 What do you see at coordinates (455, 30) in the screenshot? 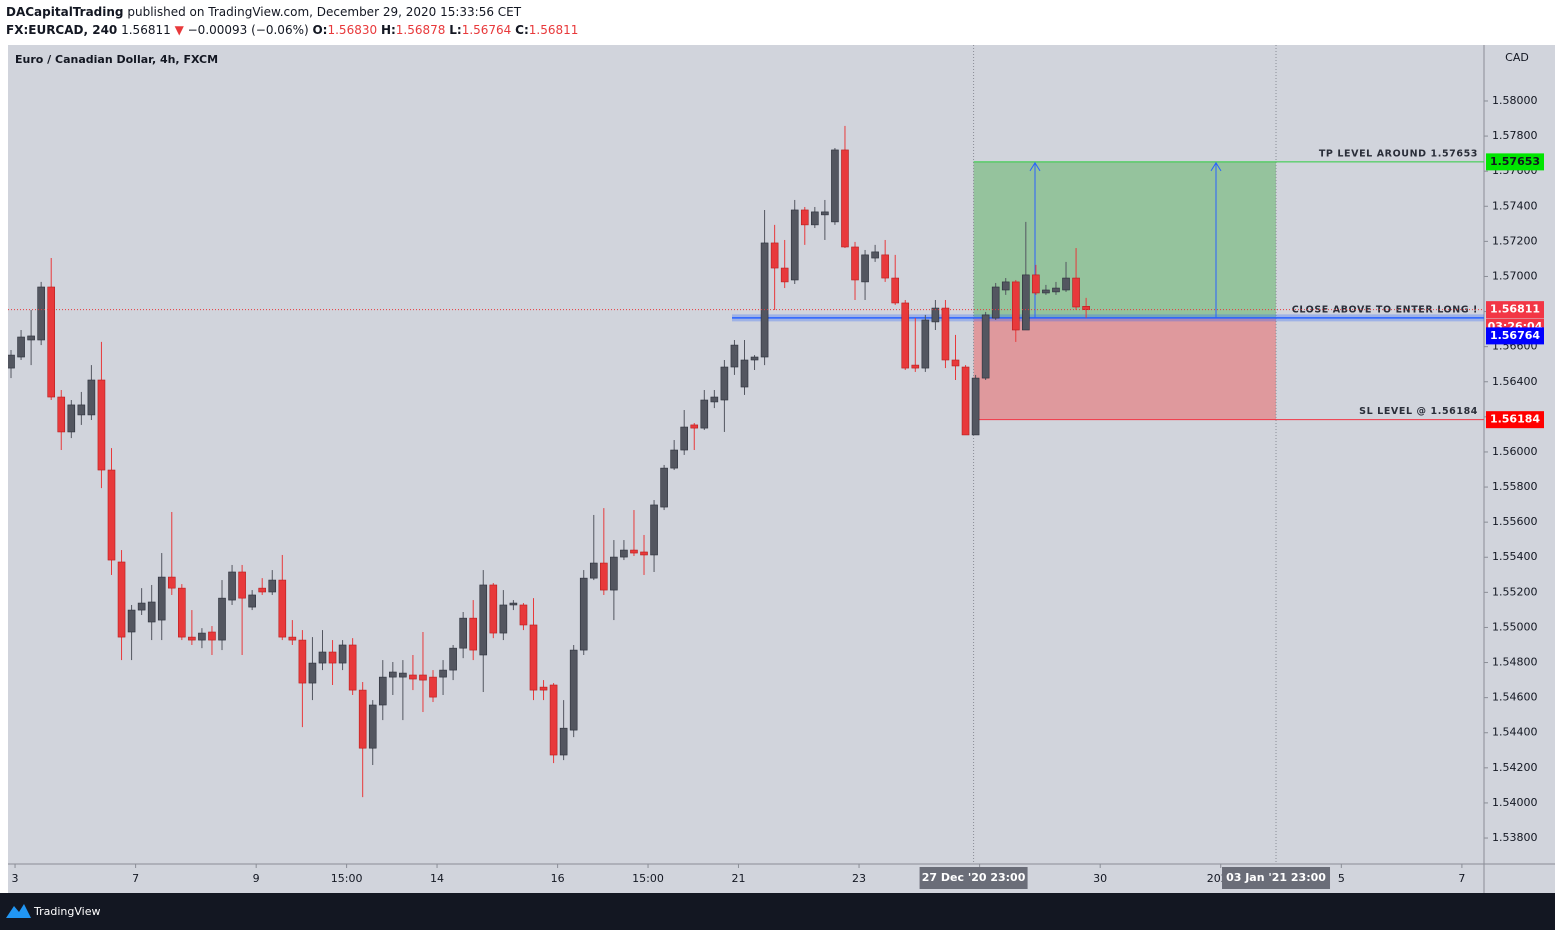
I see `ohlc-key: L:` at bounding box center [455, 30].